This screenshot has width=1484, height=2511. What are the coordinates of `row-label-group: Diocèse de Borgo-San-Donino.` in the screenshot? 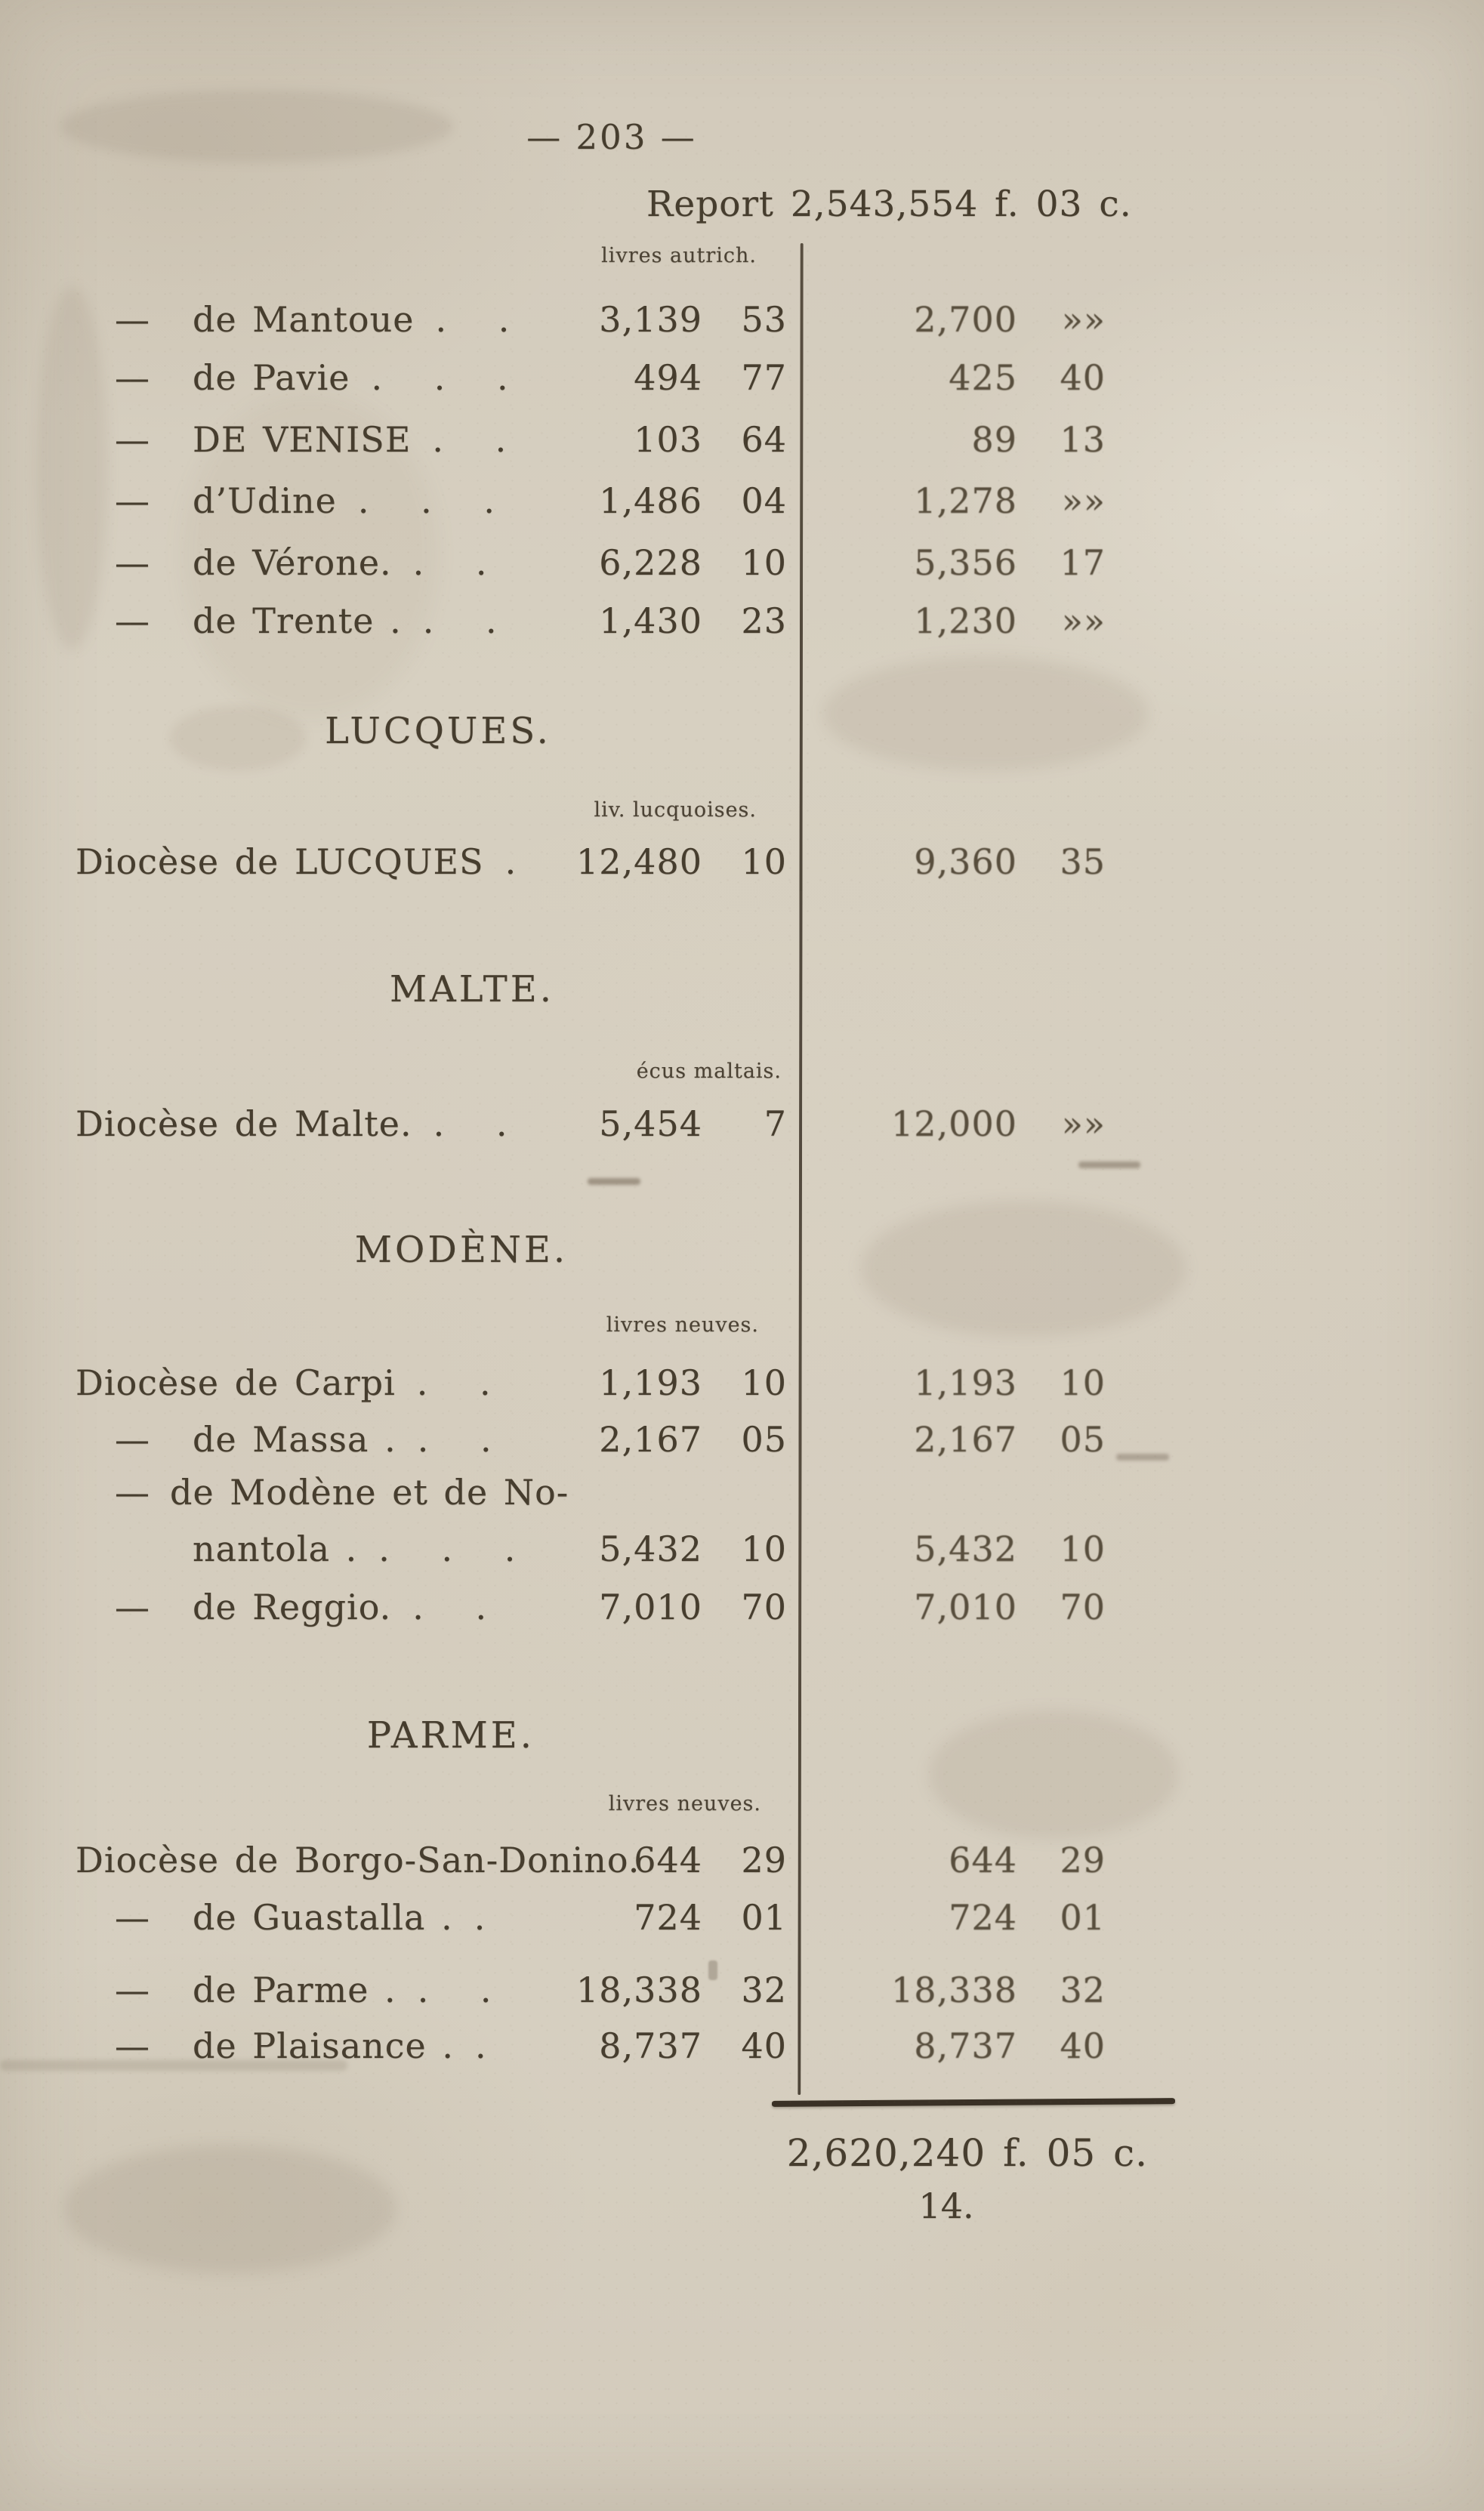 It's located at (358, 1860).